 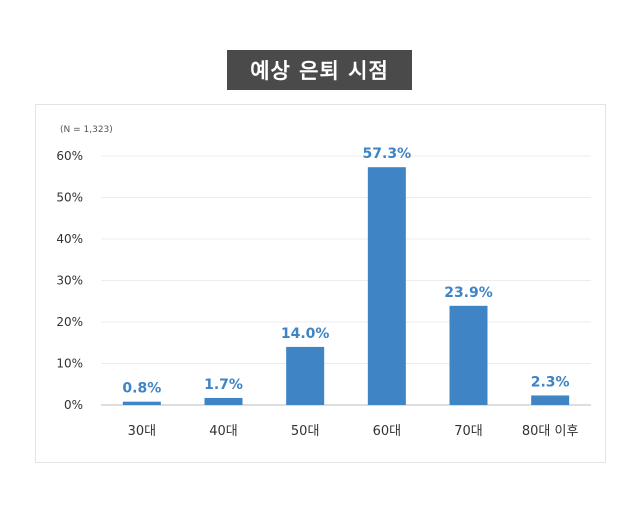 What do you see at coordinates (550, 382) in the screenshot?
I see `data-label: 2.3%` at bounding box center [550, 382].